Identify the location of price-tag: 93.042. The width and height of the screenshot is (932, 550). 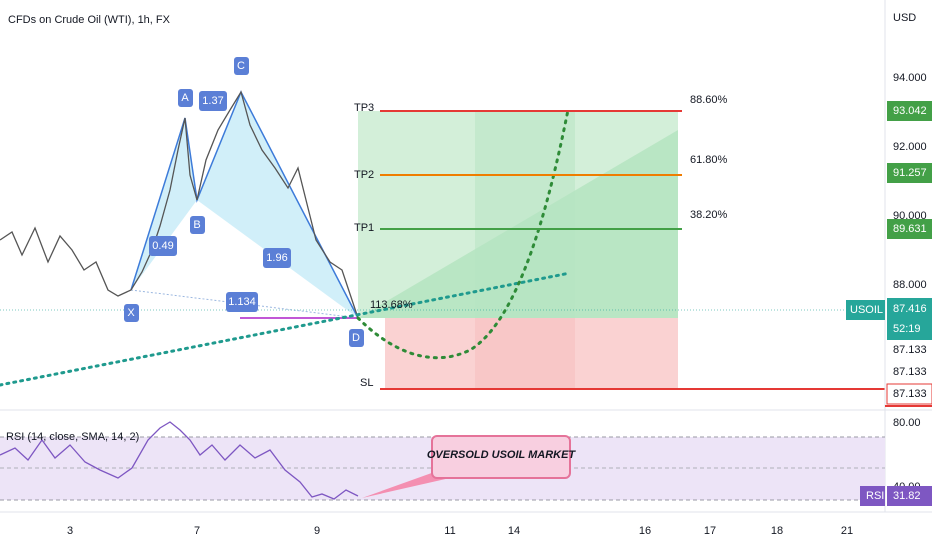
(910, 111).